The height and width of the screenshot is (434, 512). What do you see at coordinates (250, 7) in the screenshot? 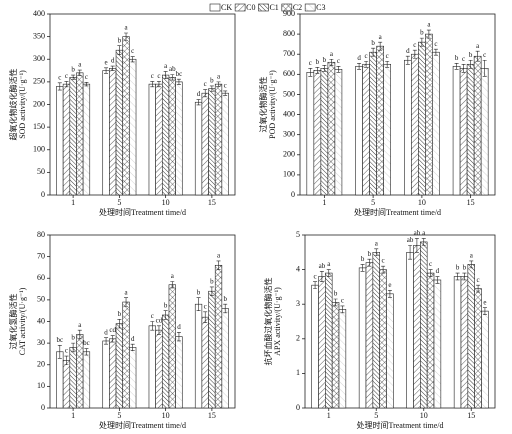
I see `legend-label: C0` at bounding box center [250, 7].